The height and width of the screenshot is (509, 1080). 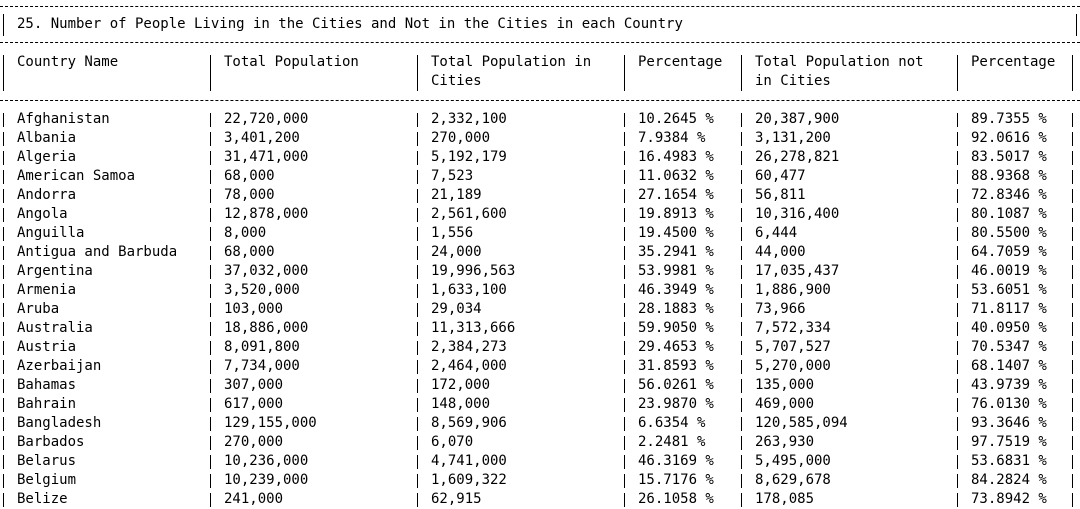 I want to click on cell-country-name: Andorra, so click(x=47, y=195).